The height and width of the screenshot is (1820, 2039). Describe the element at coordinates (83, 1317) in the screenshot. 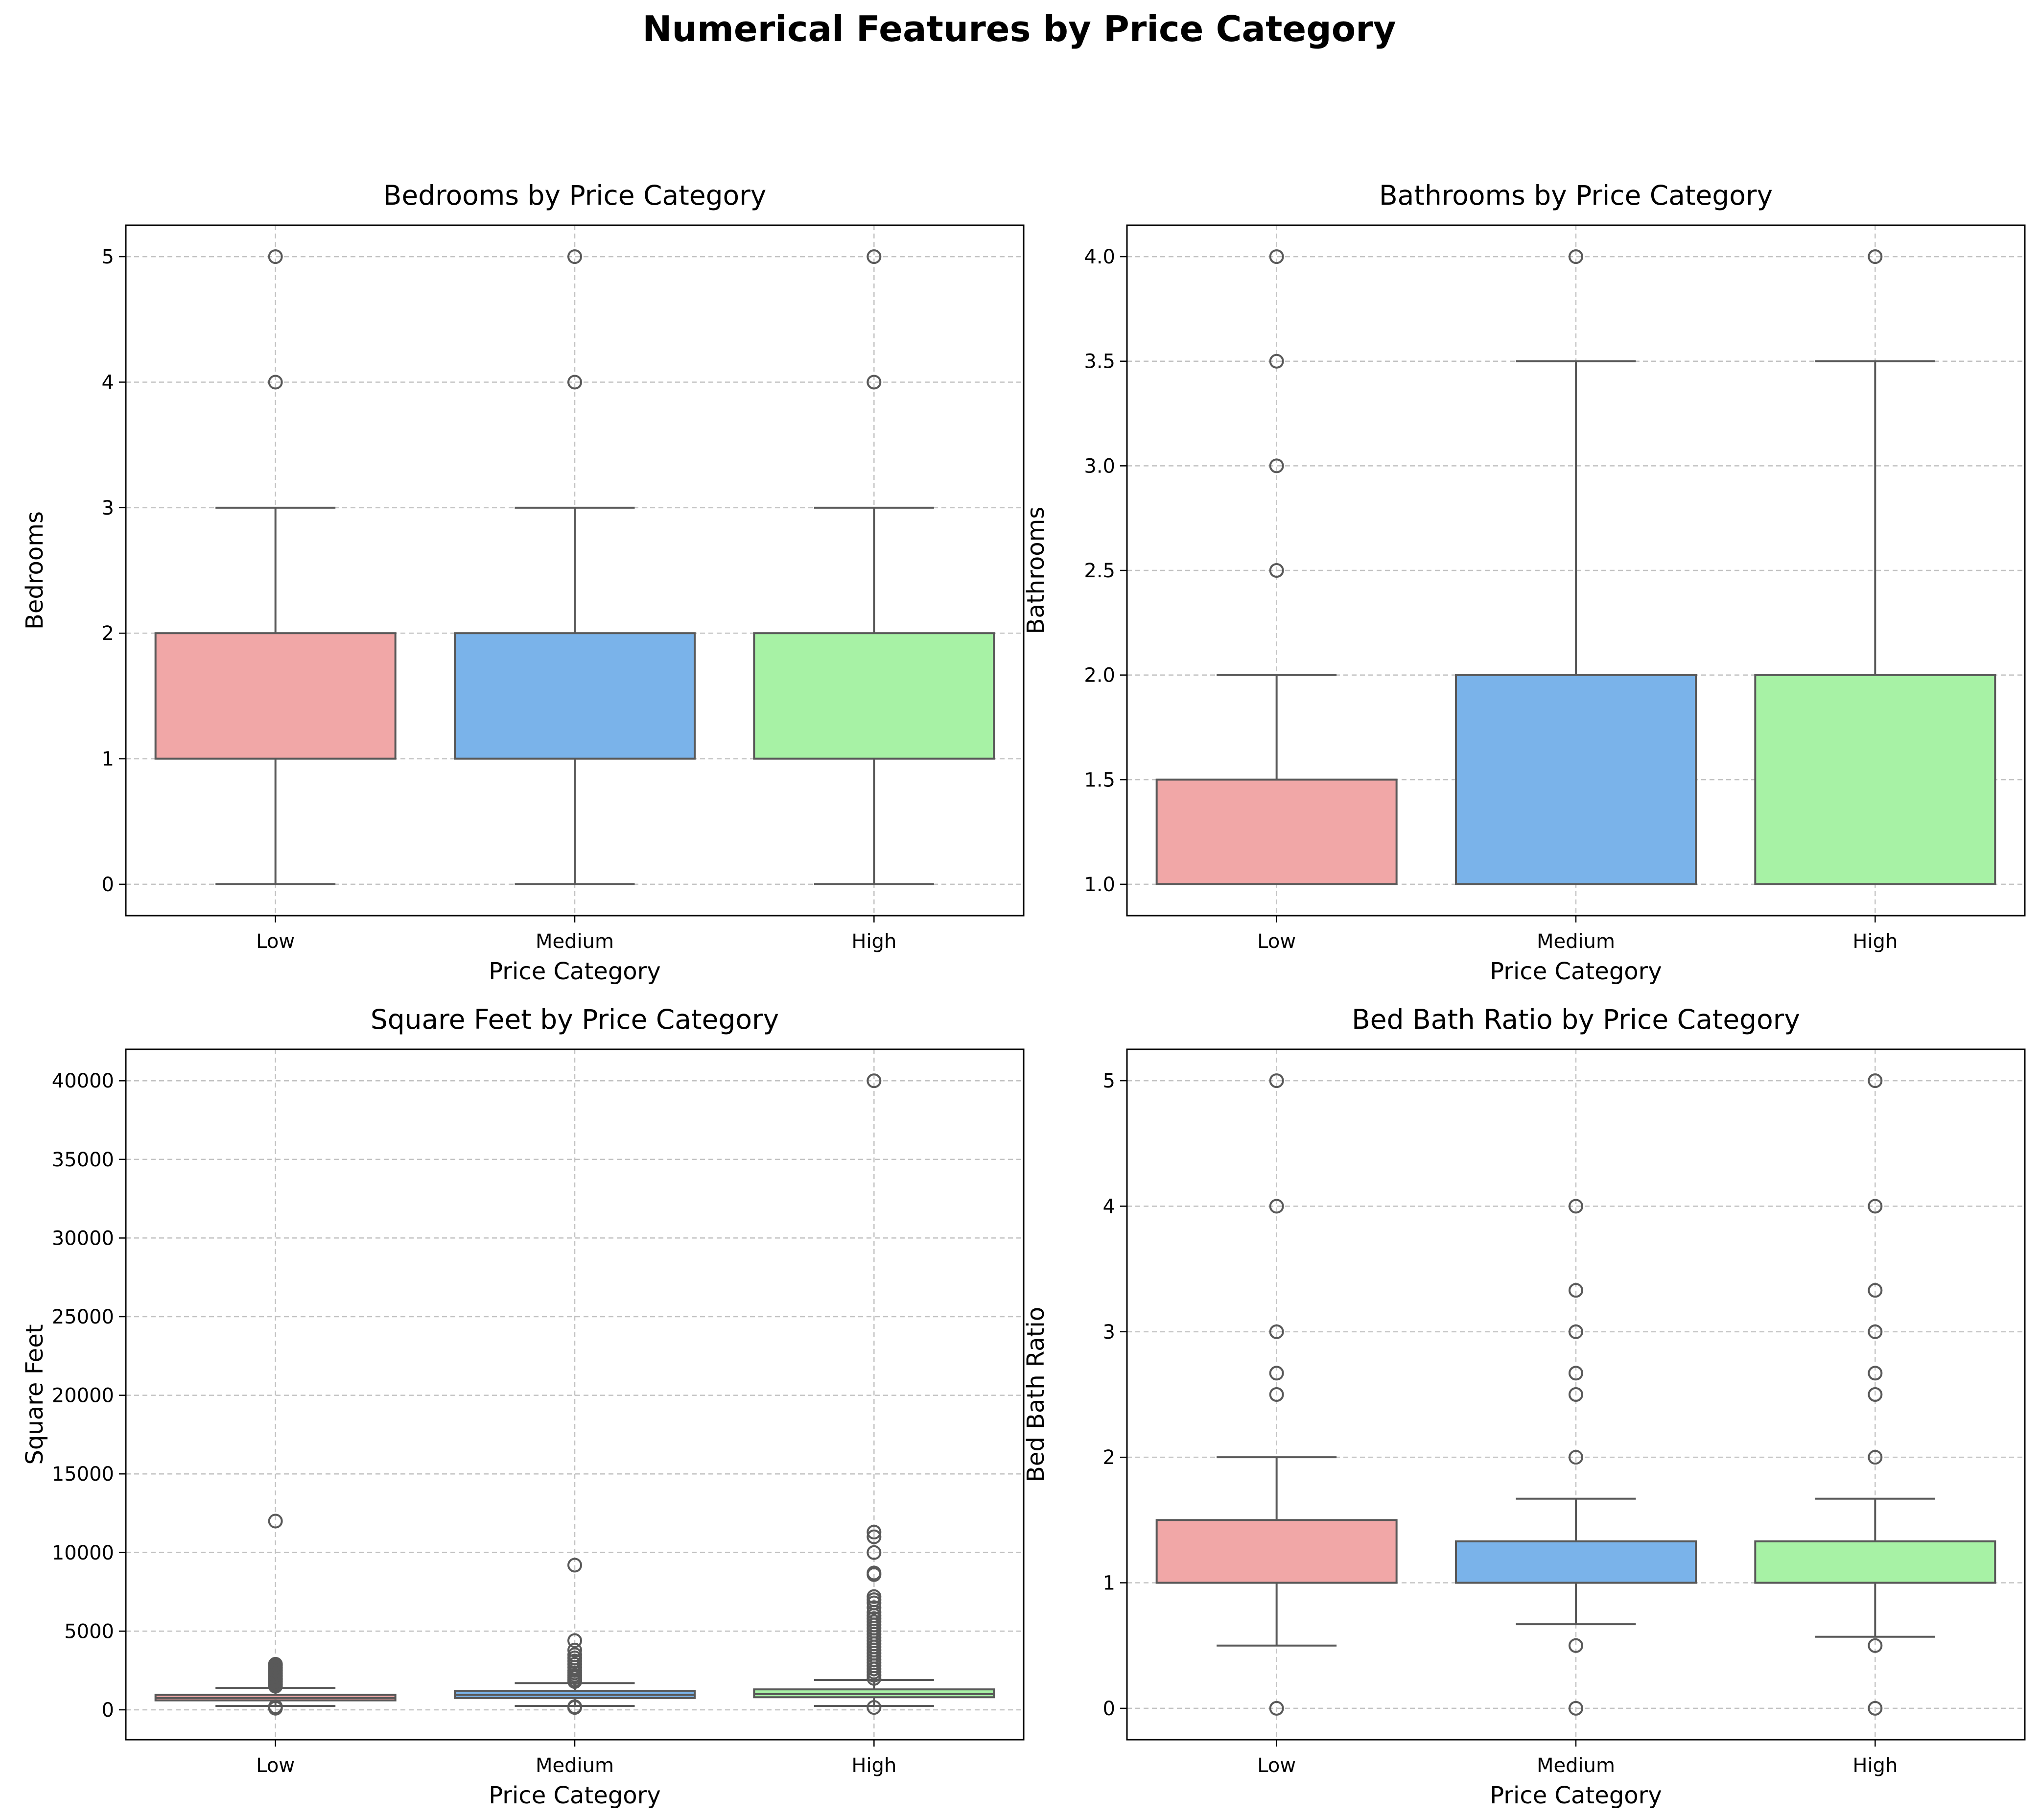

I see `y-tick-label: 25000` at that location.